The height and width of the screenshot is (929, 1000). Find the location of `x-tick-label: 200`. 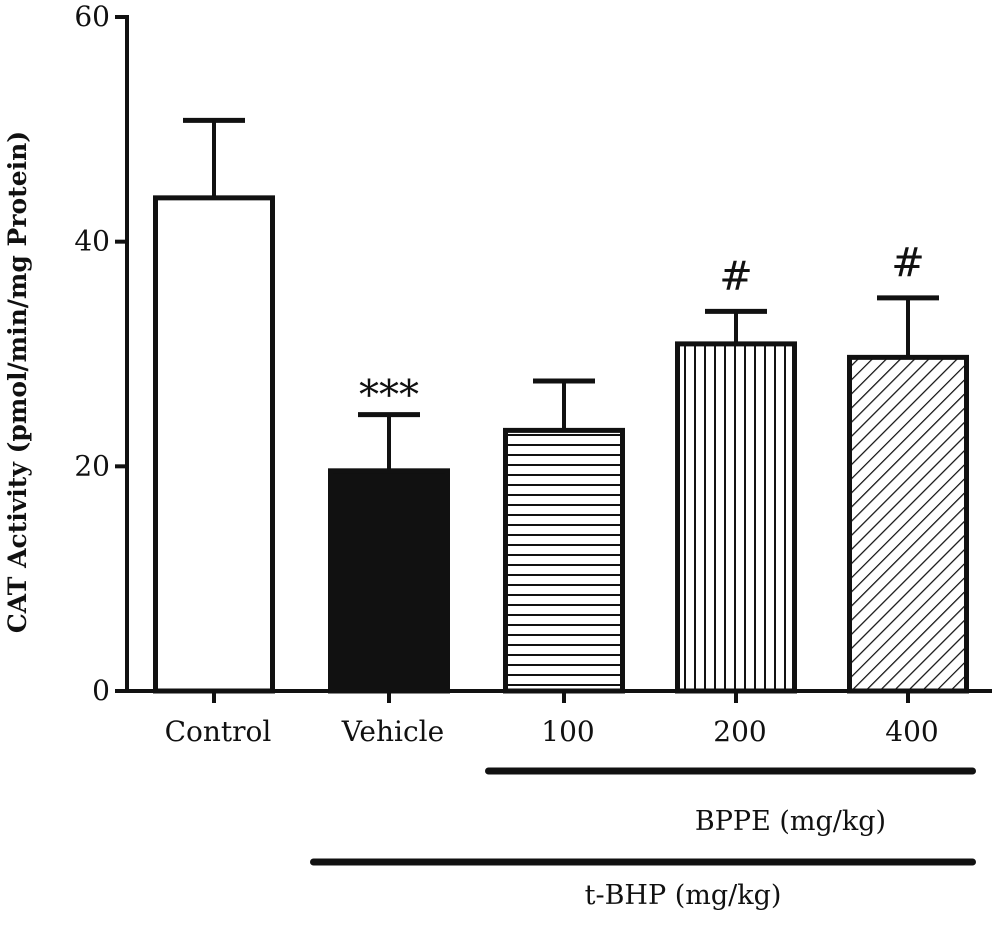

x-tick-label: 200 is located at coordinates (739, 731).